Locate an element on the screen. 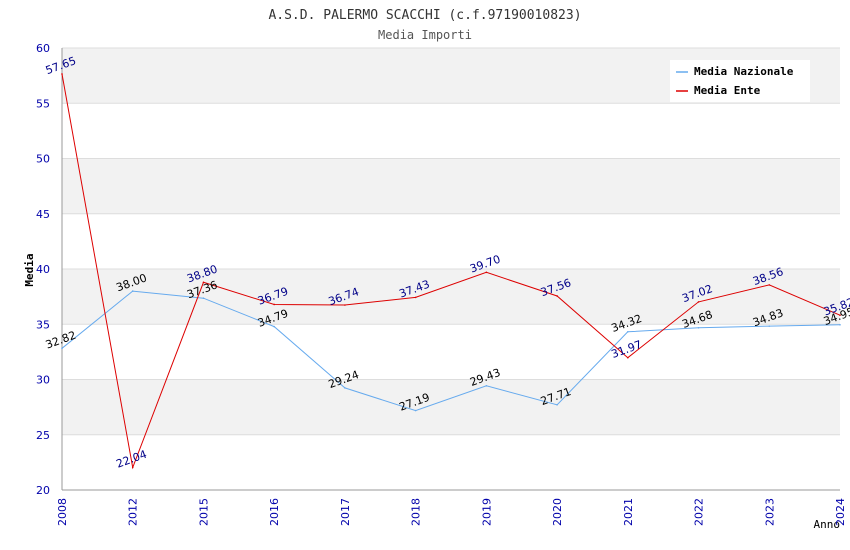 This screenshot has height=550, width=850. y-tick-label: 55 is located at coordinates (43, 103).